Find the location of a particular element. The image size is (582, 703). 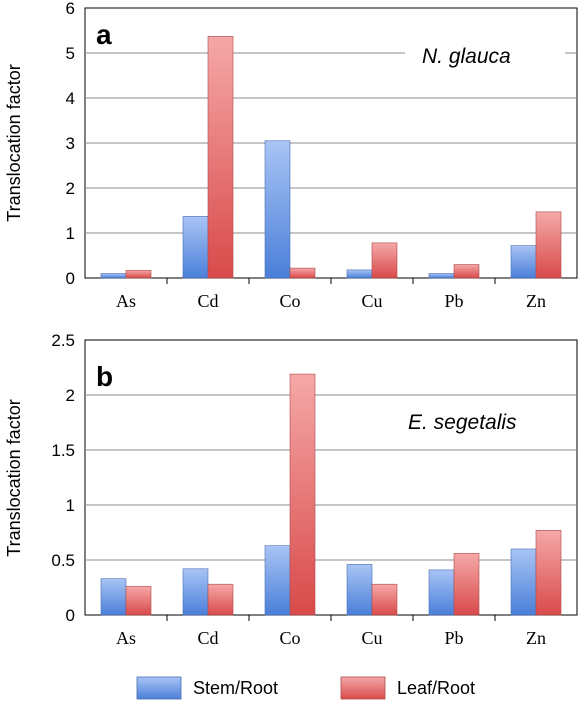

y-ticks-a: 0 1 2 3 4 5 6 is located at coordinates (70, 144).